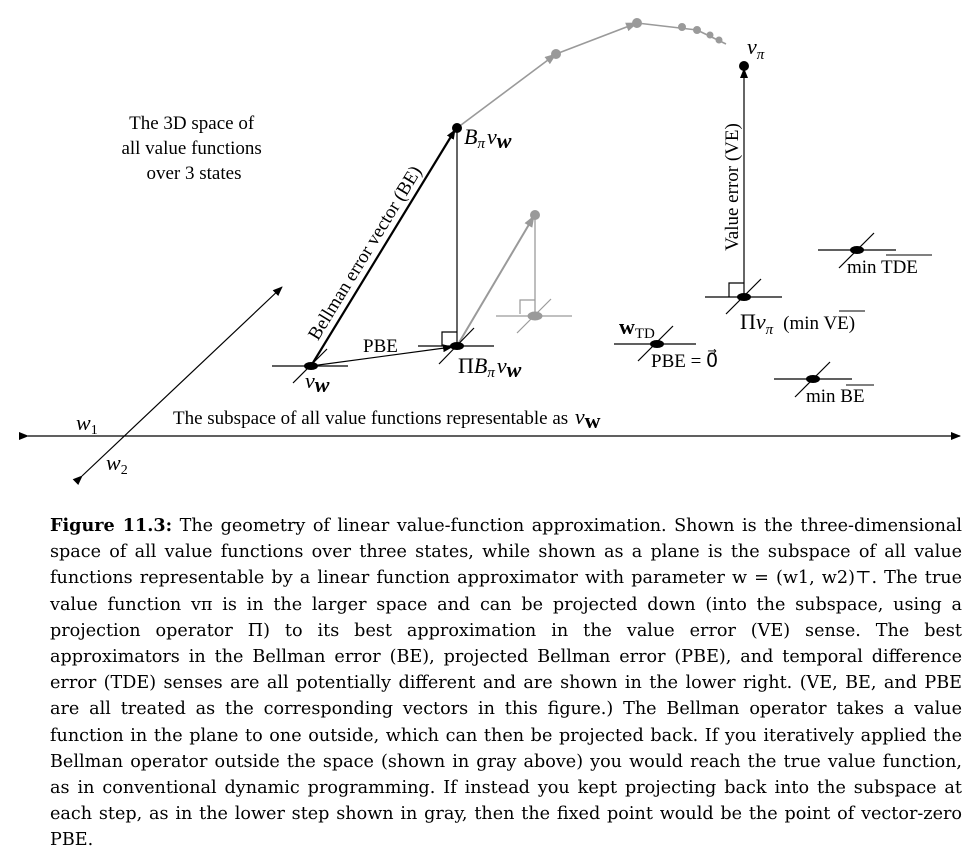 Image resolution: width=979 pixels, height=856 pixels. Describe the element at coordinates (117, 464) in the screenshot. I see `w2-label: w2` at that location.